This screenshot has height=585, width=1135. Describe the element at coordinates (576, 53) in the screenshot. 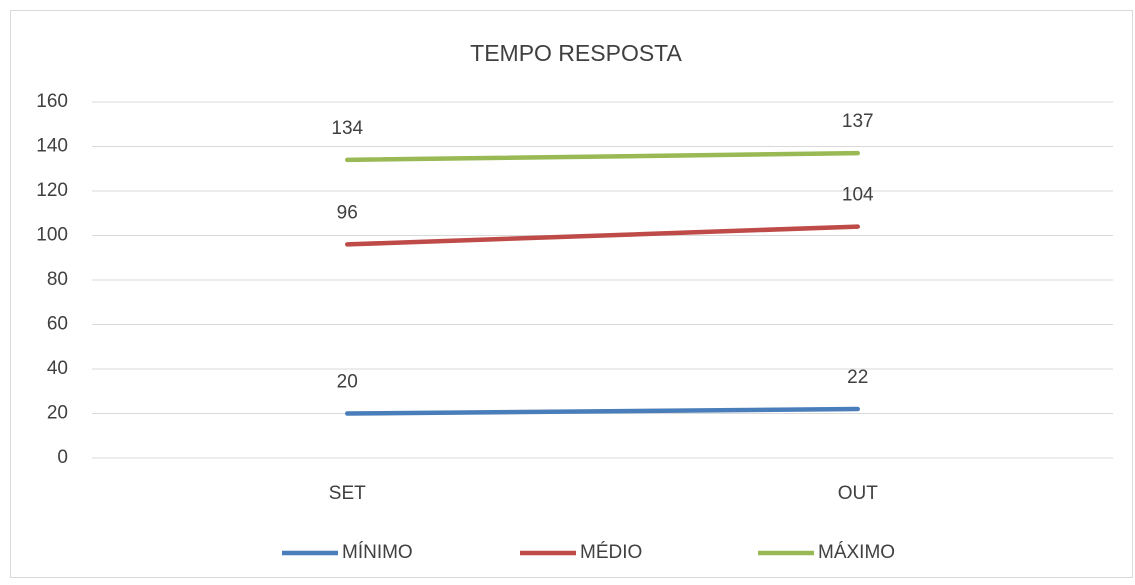

I see `chart-title: TEMPO RESPOSTA` at that location.